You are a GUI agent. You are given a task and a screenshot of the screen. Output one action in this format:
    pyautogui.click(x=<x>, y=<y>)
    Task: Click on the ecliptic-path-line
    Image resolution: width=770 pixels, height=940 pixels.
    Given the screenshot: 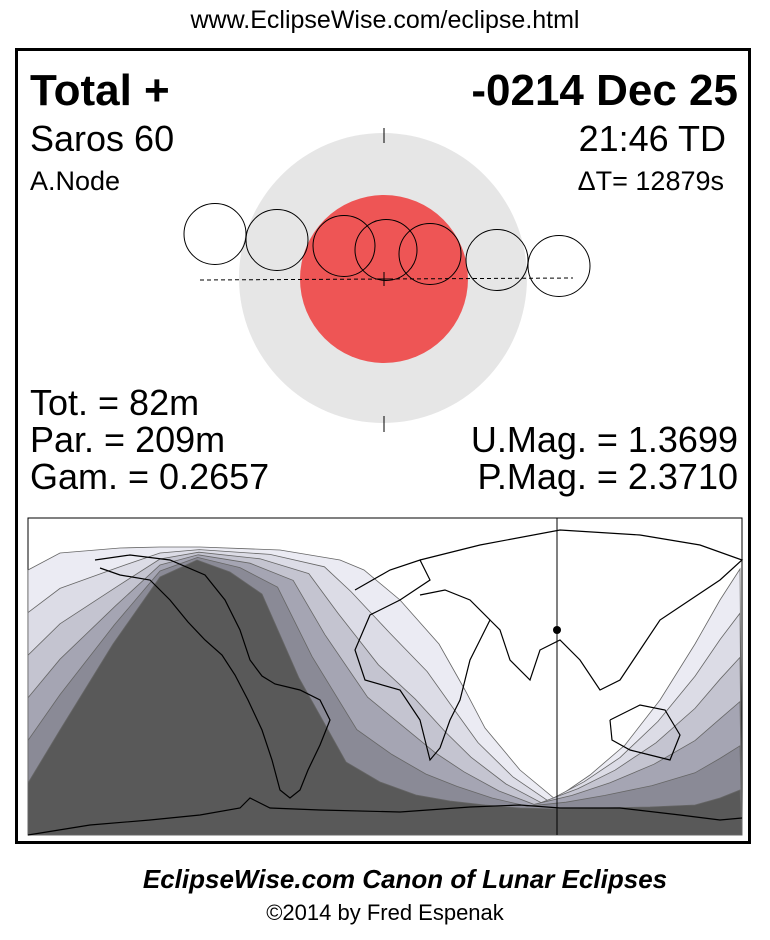 What is the action you would take?
    pyautogui.click(x=386, y=279)
    